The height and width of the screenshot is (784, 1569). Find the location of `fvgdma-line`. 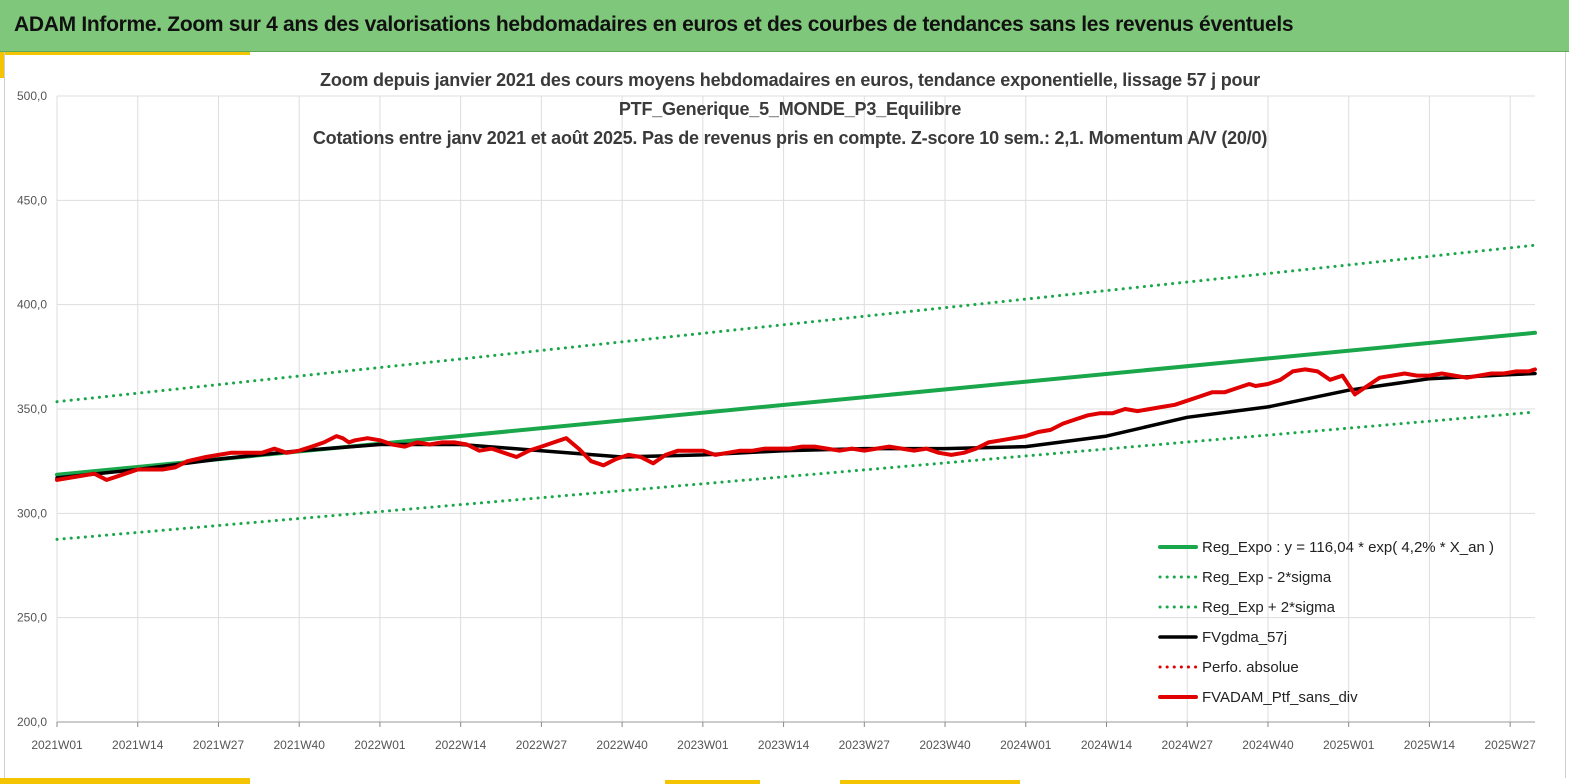

fvgdma-line is located at coordinates (796, 425).